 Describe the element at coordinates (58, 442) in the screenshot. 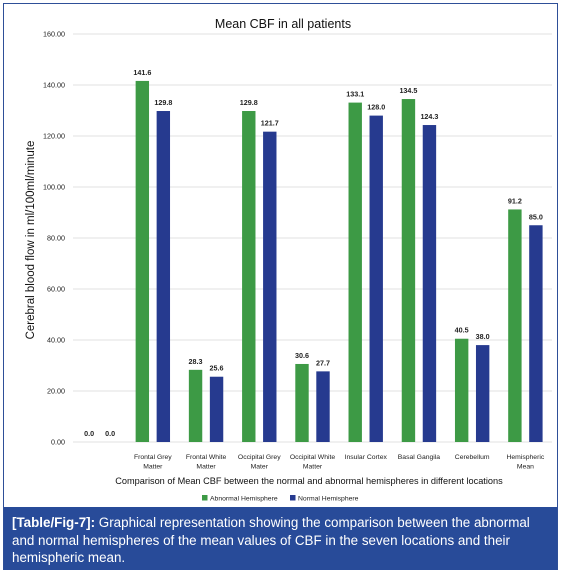

I see `y-tick-label: 0.00` at that location.